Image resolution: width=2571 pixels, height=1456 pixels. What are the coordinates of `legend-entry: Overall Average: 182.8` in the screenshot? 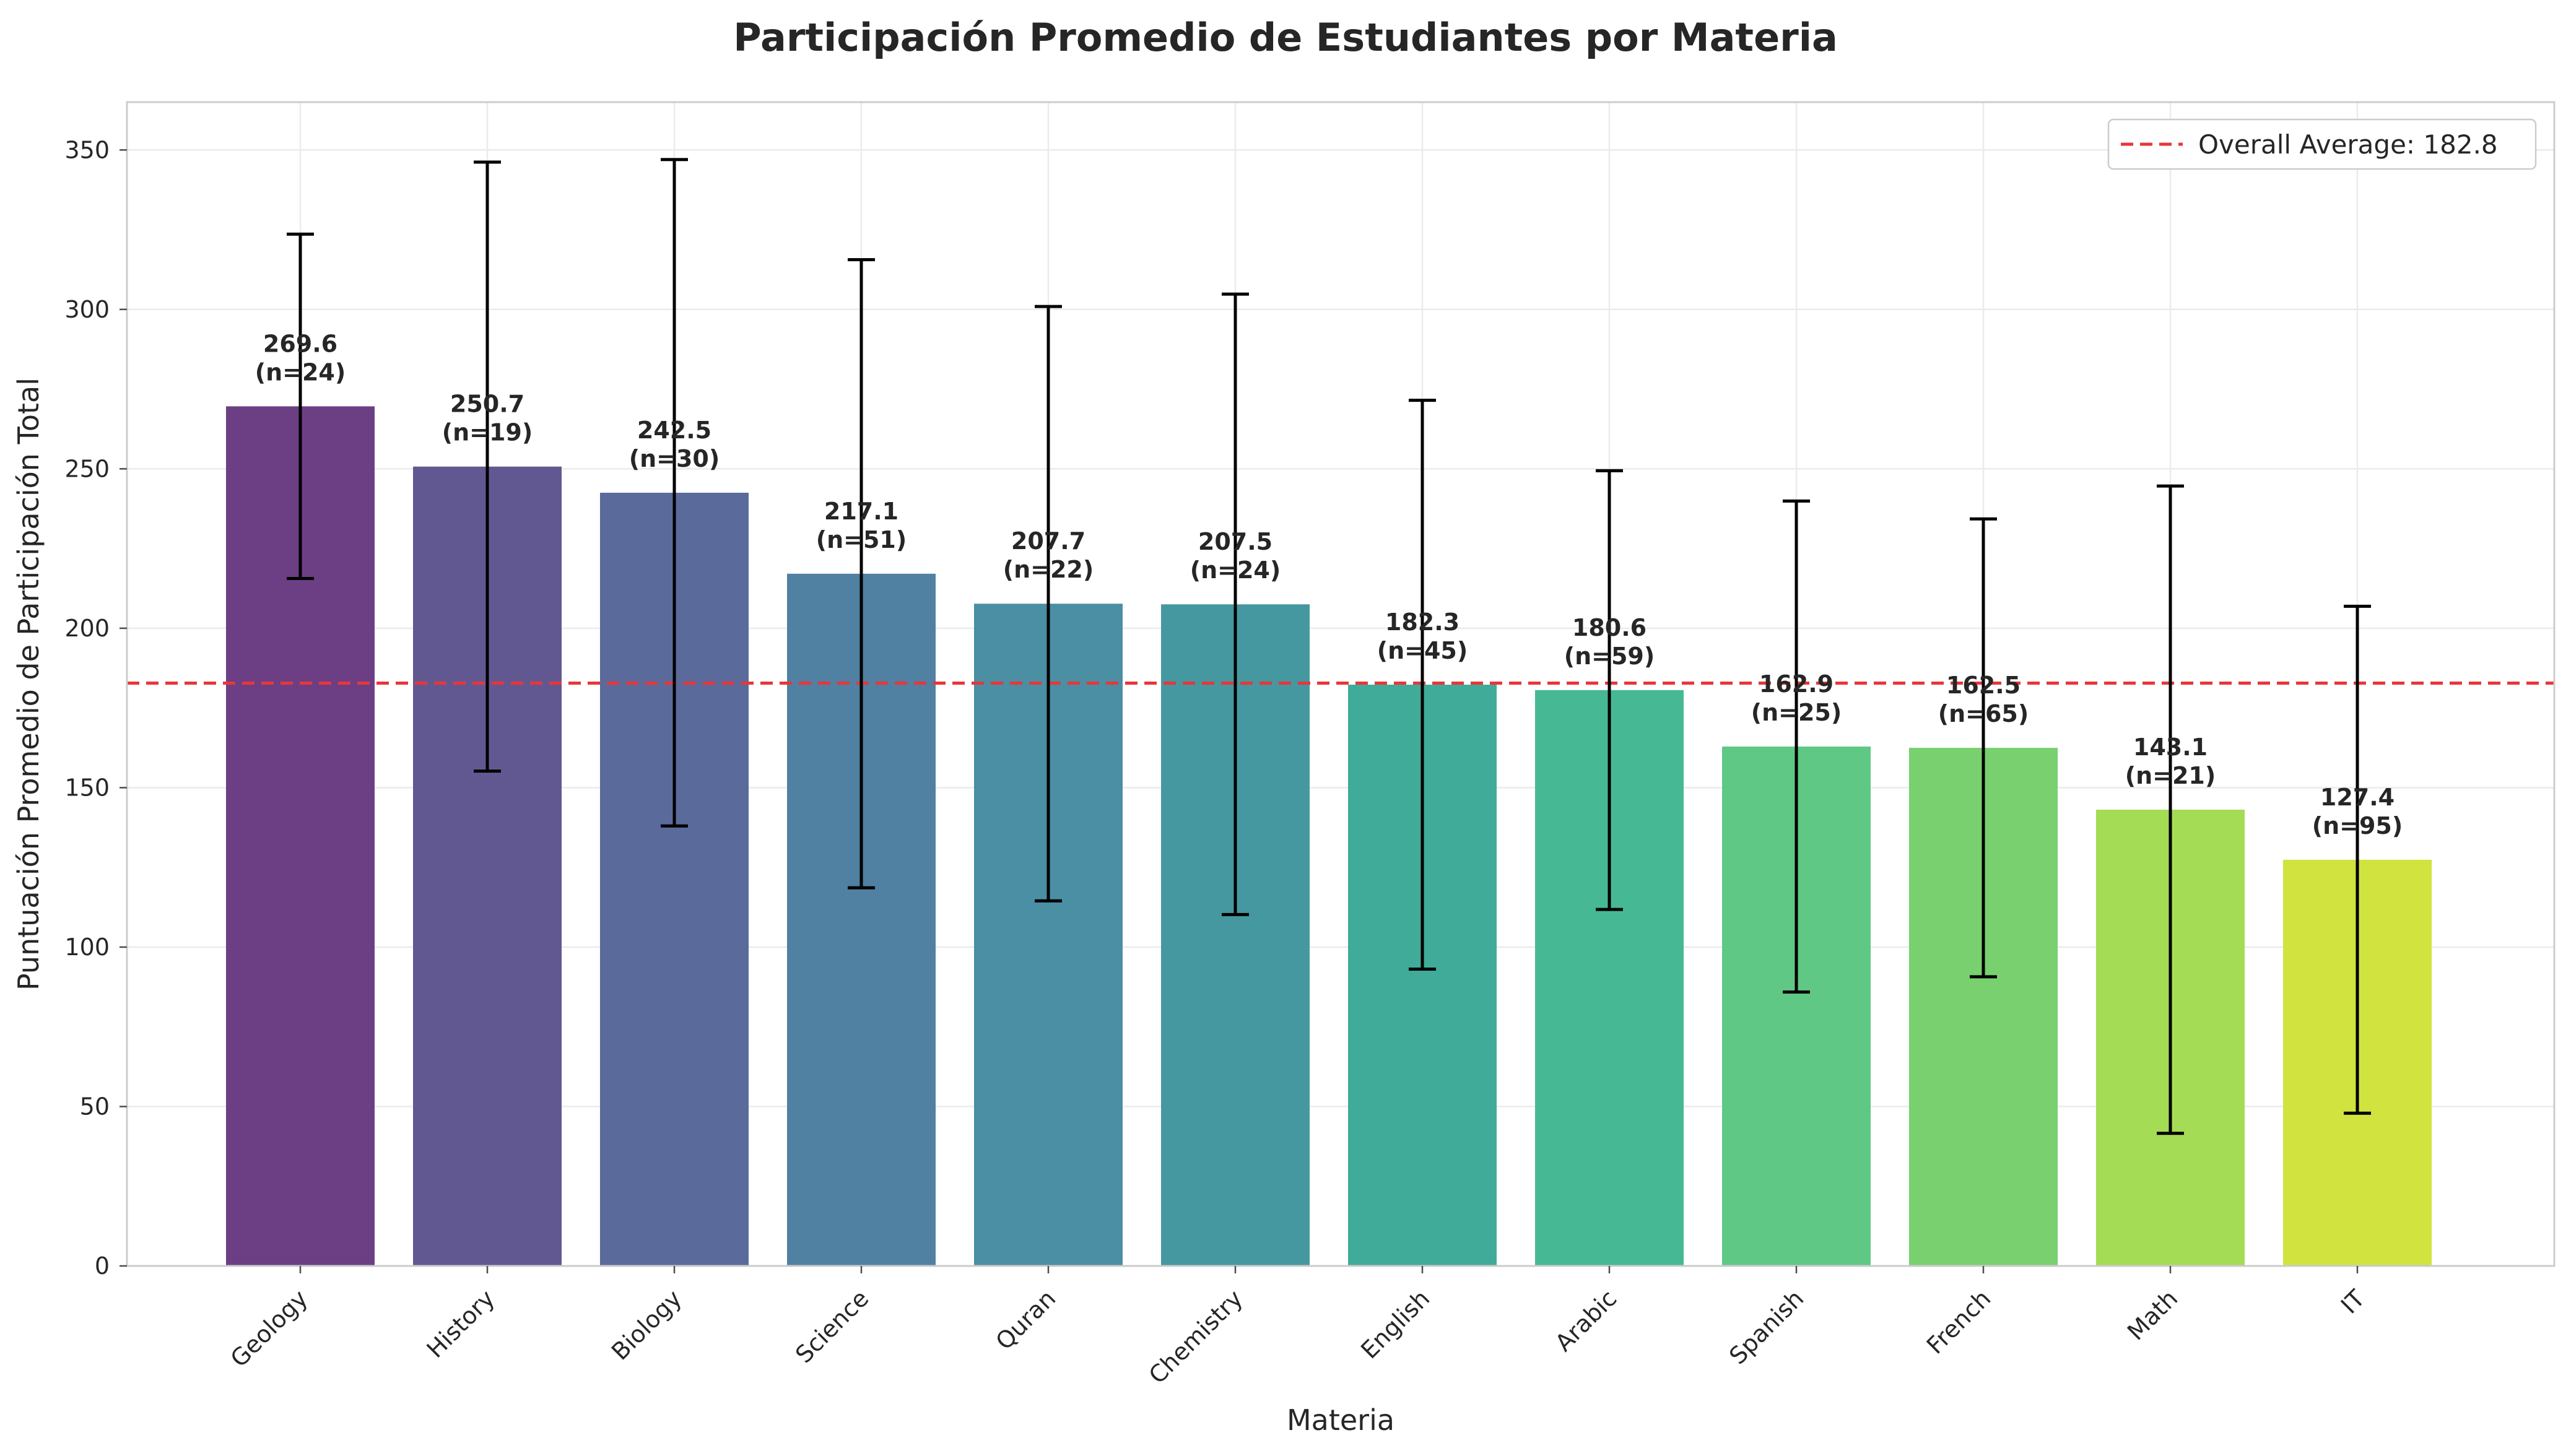 It's located at (2348, 144).